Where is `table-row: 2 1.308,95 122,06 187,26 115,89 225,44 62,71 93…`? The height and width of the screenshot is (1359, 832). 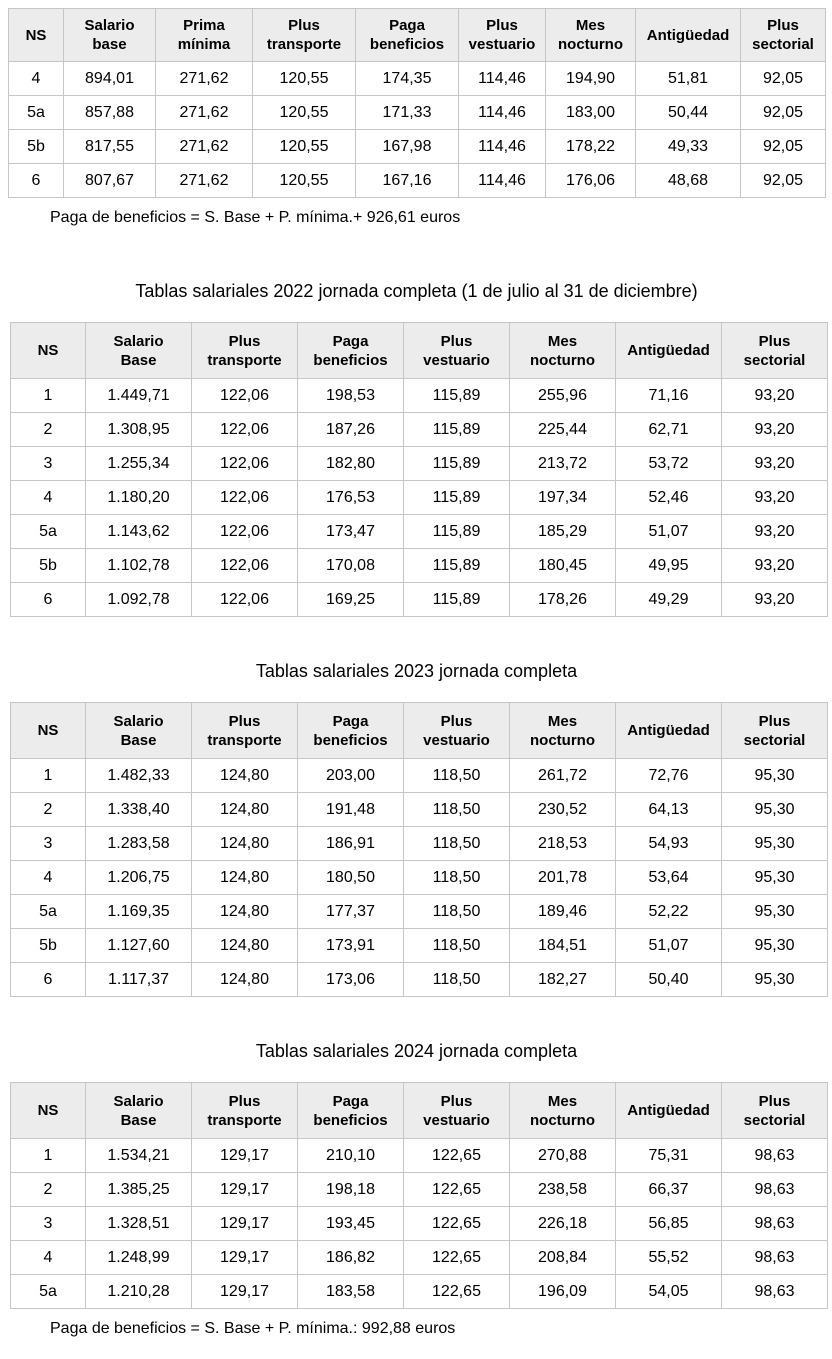
table-row: 2 1.308,95 122,06 187,26 115,89 225,44 62,71 93… is located at coordinates (419, 429).